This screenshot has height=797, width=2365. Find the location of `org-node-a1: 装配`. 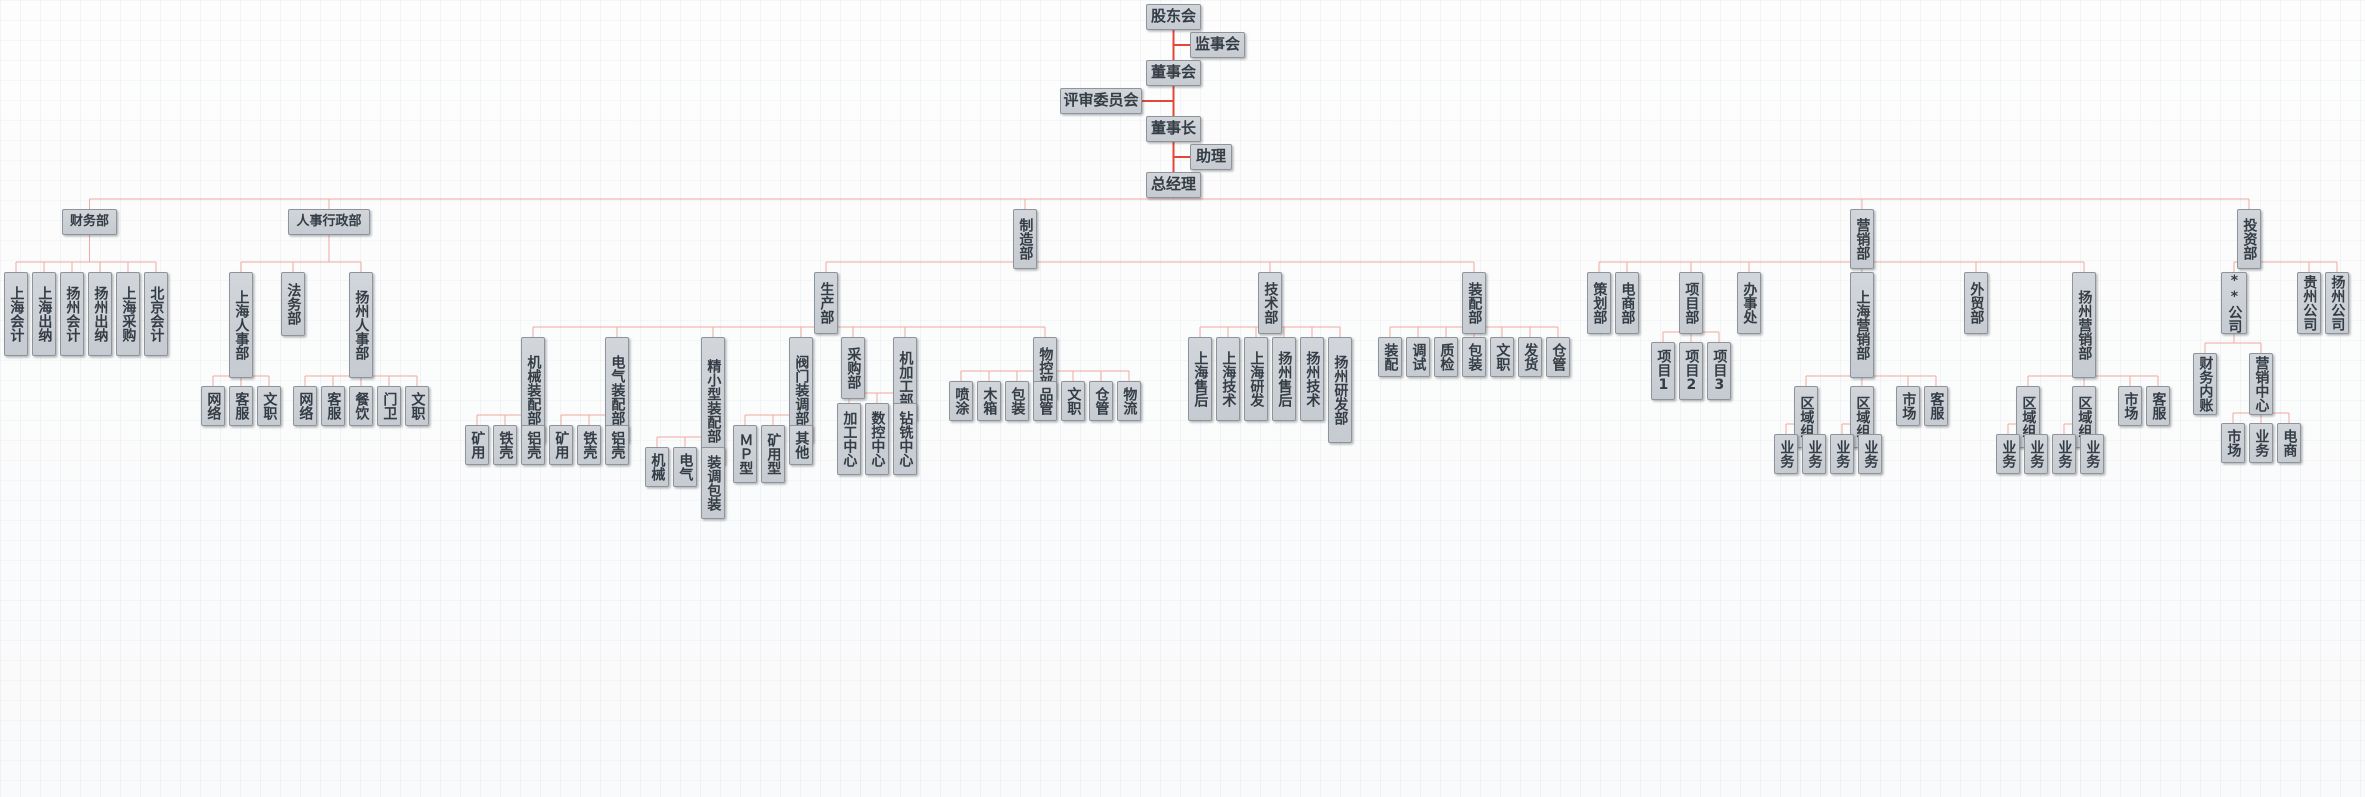

org-node-a1: 装配 is located at coordinates (1390, 357).